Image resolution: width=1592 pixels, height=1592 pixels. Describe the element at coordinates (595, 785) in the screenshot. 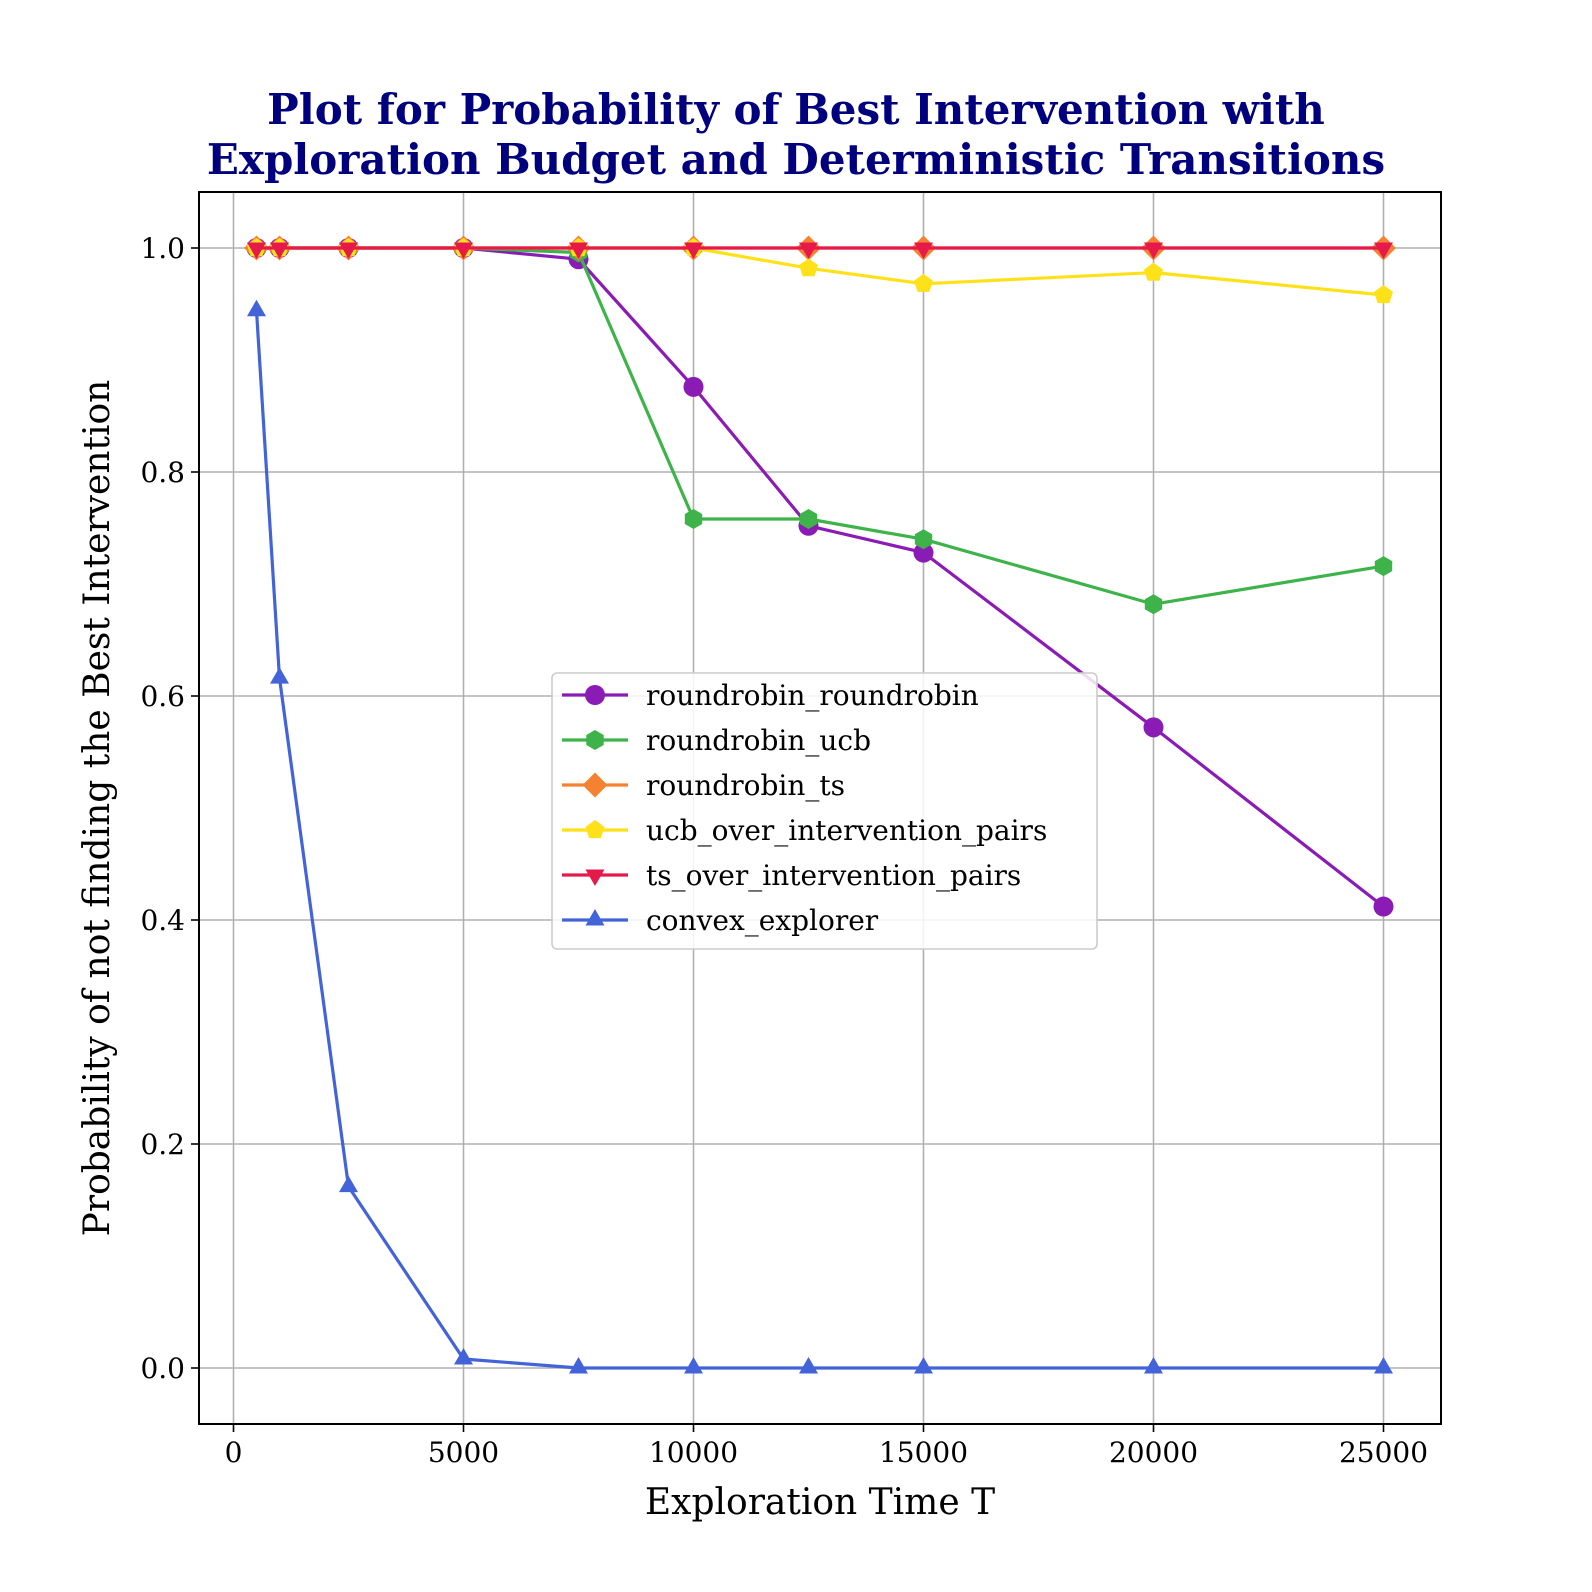

I see `legend-marker-roundrobin_ts` at that location.